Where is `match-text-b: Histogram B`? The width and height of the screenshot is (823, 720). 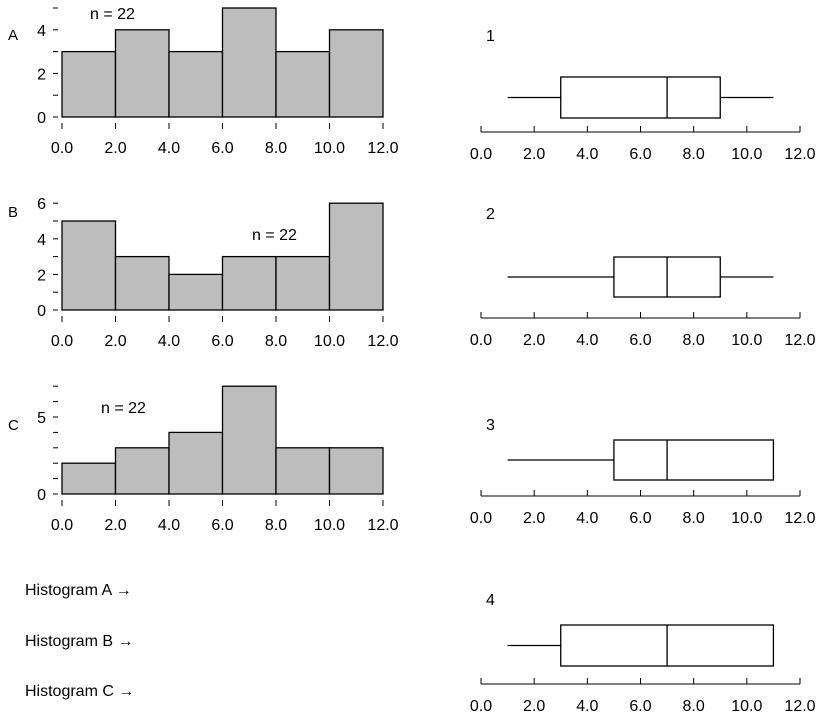
match-text-b: Histogram B is located at coordinates (69, 641).